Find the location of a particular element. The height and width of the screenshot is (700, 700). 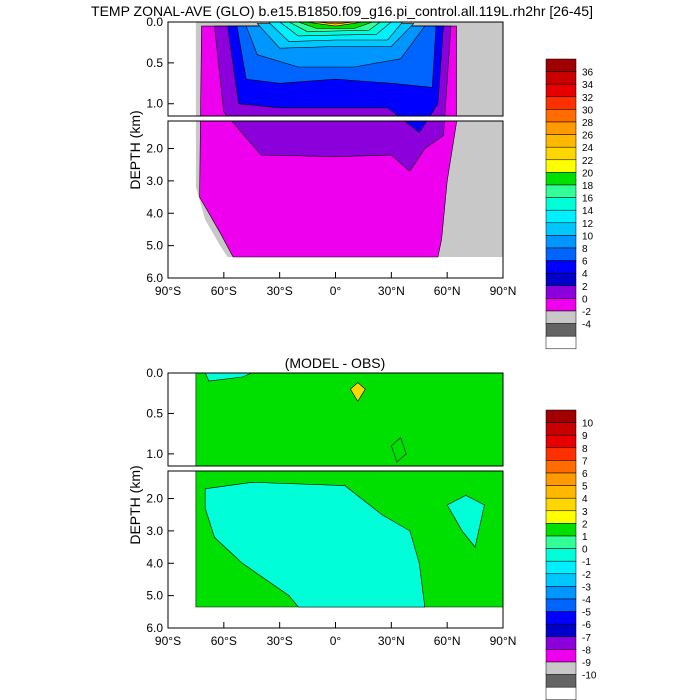

panel1-y-axis-label: DEPTH (km) is located at coordinates (135, 149).